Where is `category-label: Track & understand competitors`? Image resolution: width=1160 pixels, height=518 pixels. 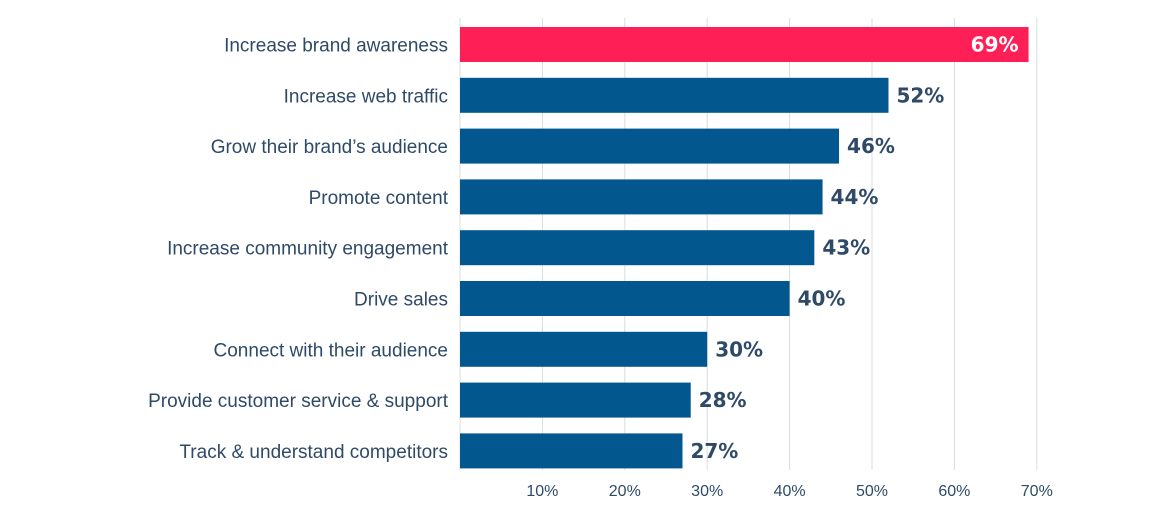
category-label: Track & understand competitors is located at coordinates (313, 452).